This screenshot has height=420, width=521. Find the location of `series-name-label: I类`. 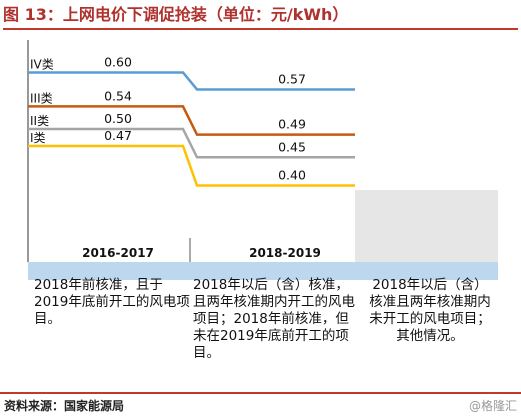

series-name-label: I类 is located at coordinates (38, 138).